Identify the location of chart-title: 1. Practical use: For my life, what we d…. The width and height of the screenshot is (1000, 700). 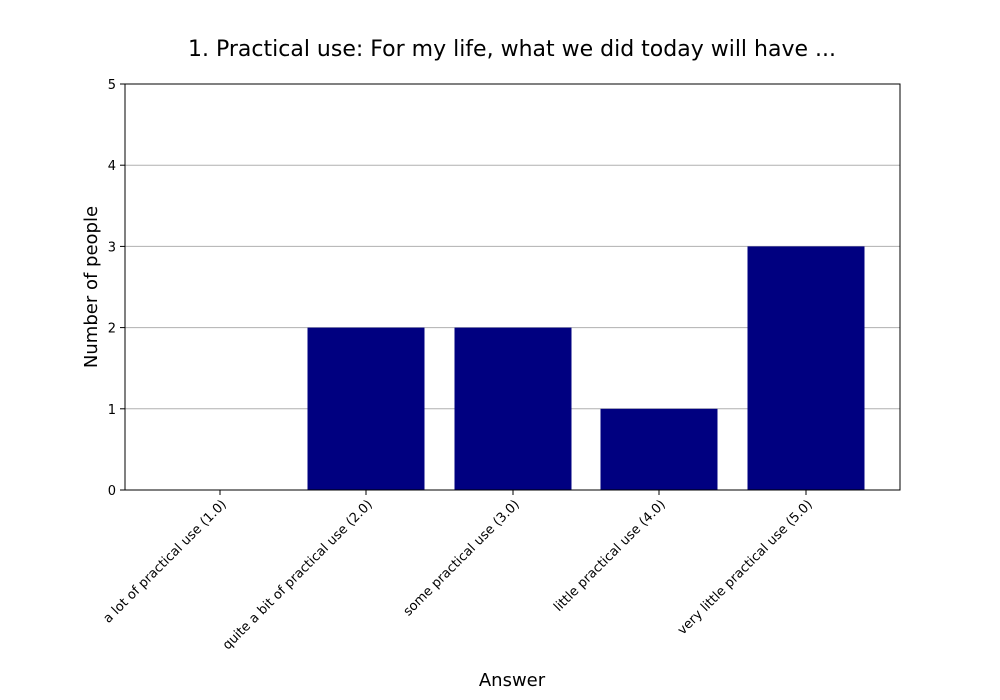
(512, 49).